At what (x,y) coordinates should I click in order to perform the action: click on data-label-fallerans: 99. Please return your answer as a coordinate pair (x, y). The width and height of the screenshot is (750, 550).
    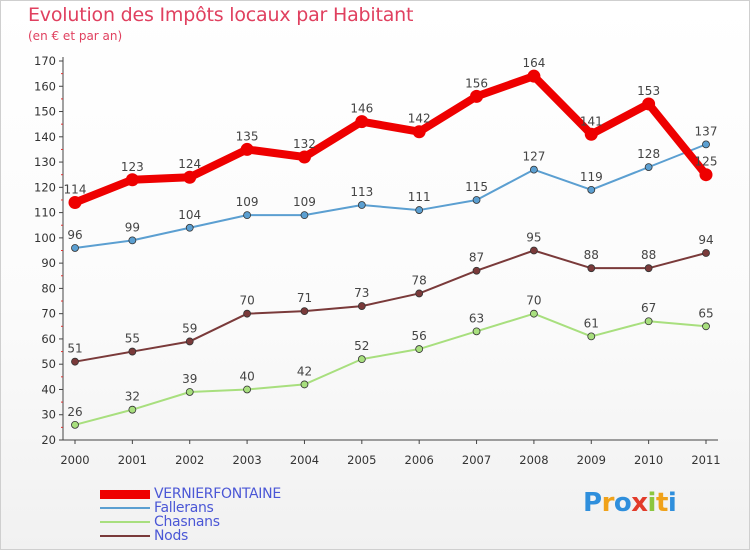
    Looking at the image, I should click on (132, 227).